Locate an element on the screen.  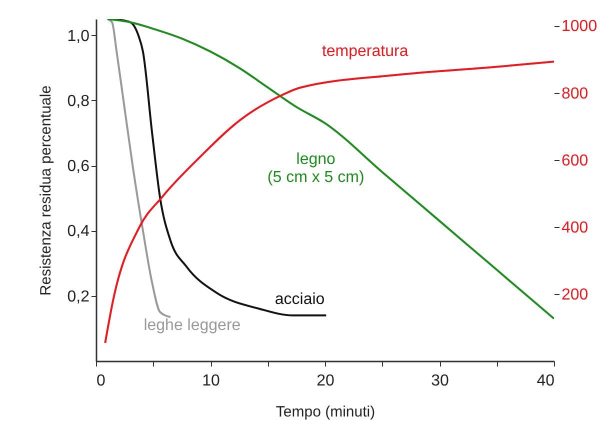
series-label: temperatura is located at coordinates (365, 51).